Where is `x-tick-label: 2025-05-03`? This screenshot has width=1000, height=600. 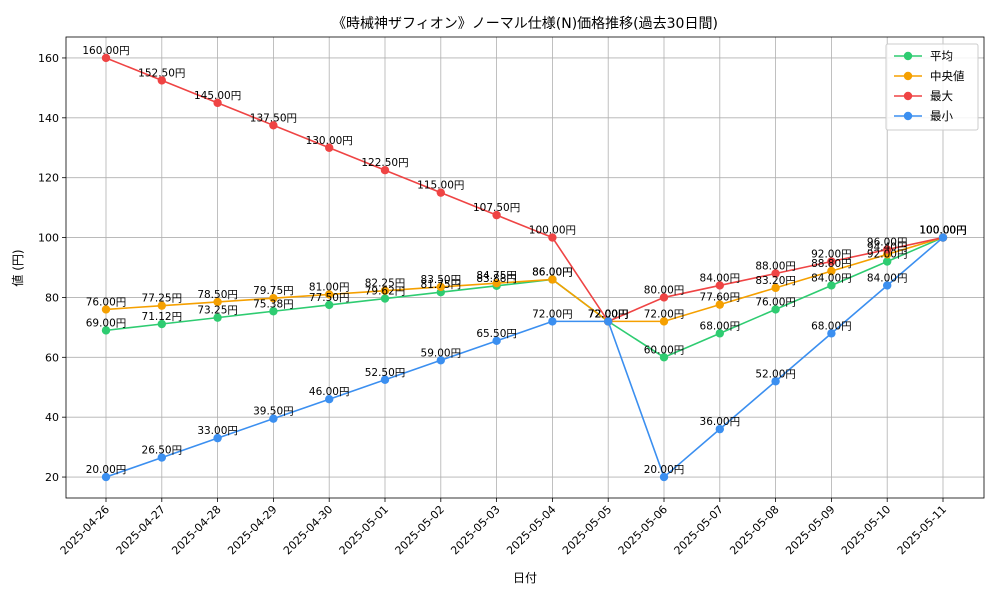 x-tick-label: 2025-05-03 is located at coordinates (475, 530).